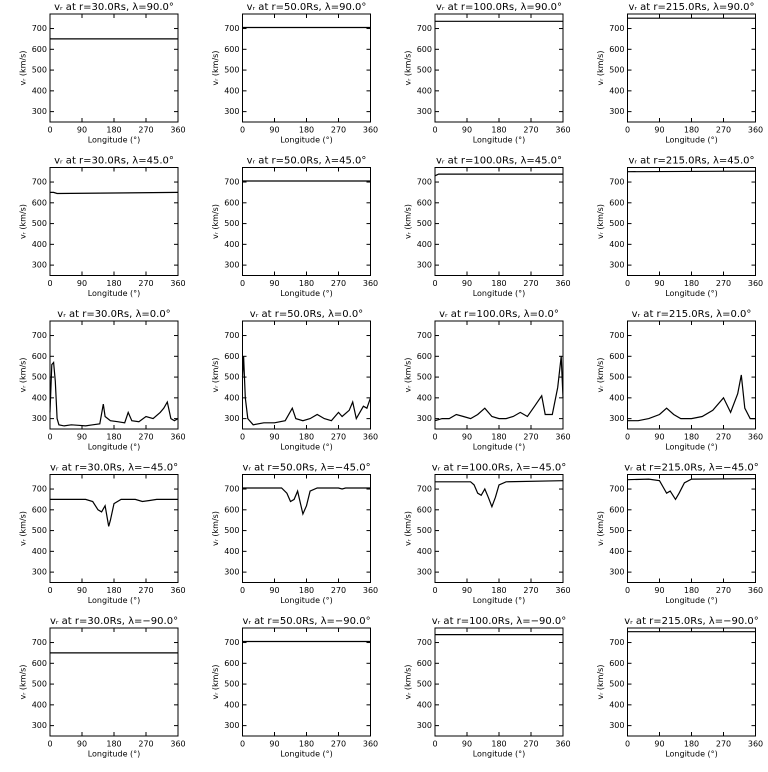  What do you see at coordinates (114, 621) in the screenshot?
I see `panel-title: vᵣ at r=30.0Rs, λ=−90.0°` at bounding box center [114, 621].